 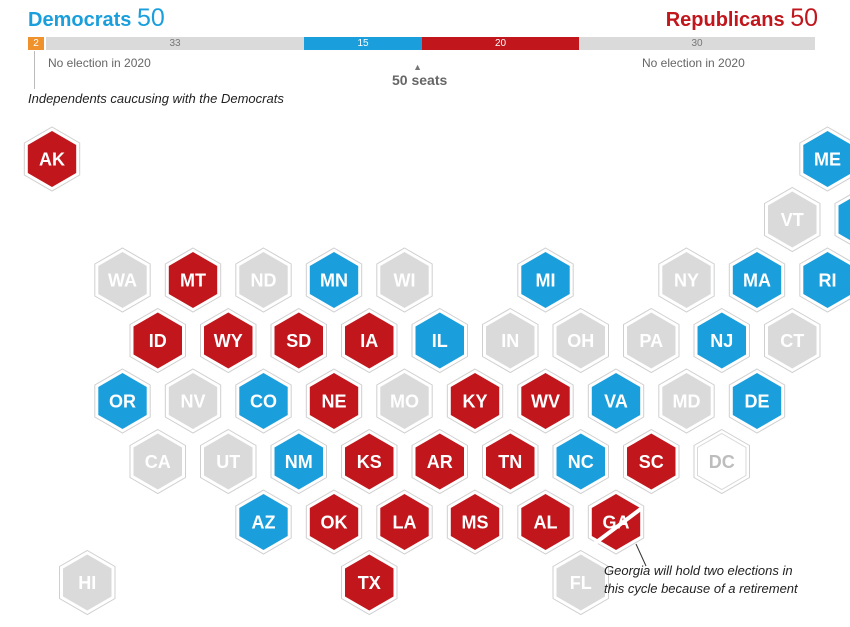 I want to click on state-hex-oh: OH, so click(x=580, y=340).